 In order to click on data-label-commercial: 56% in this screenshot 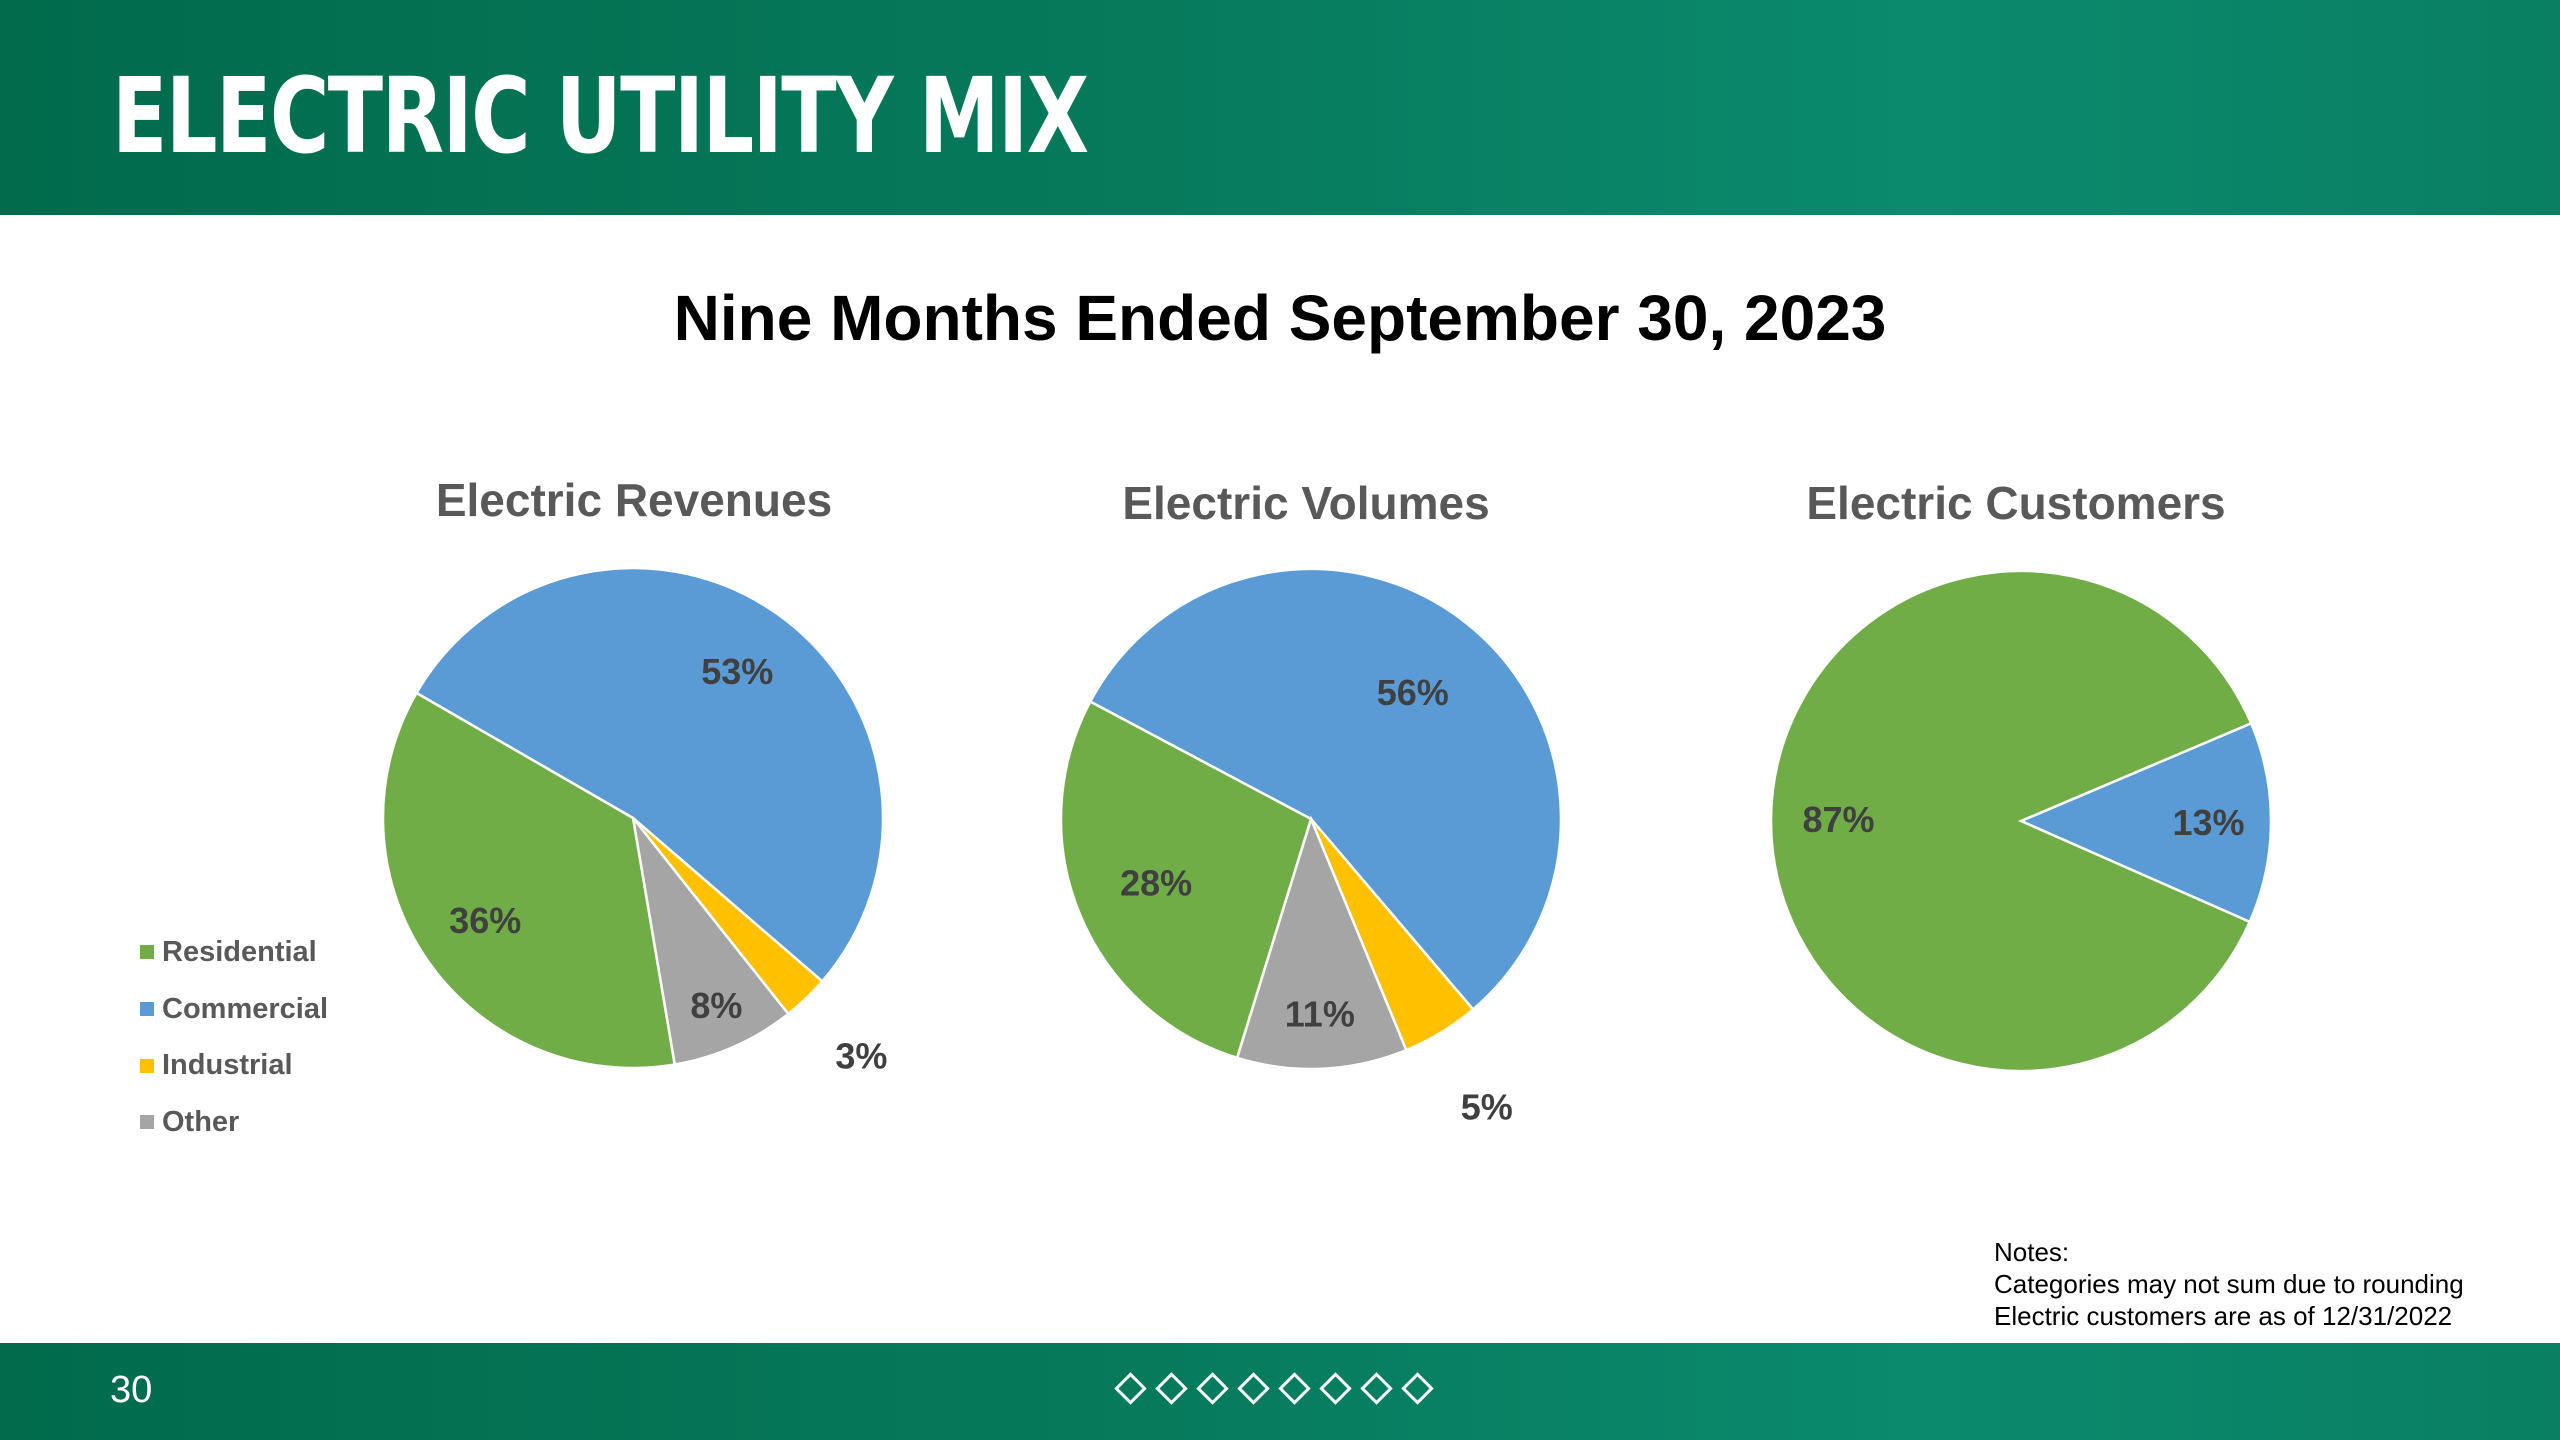, I will do `click(1413, 692)`.